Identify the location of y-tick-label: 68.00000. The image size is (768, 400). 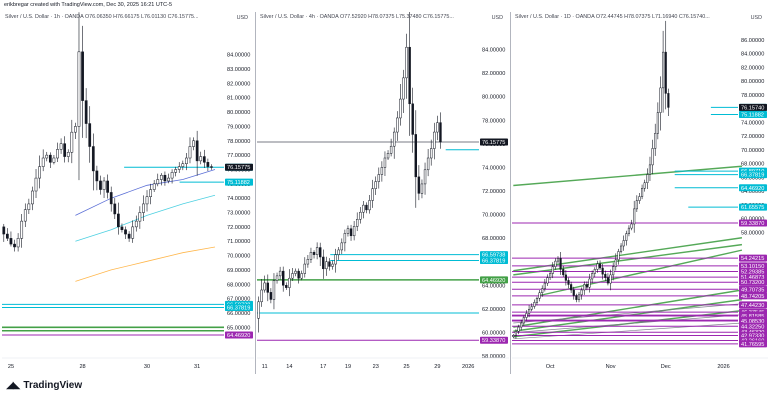
(752, 165).